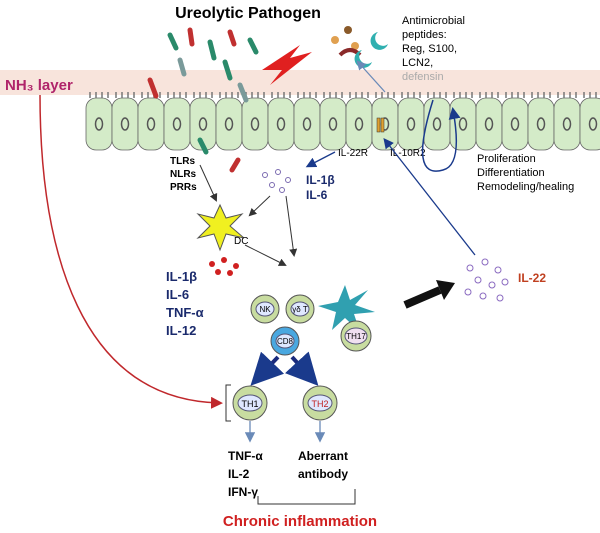 This screenshot has height=533, width=600. What do you see at coordinates (356, 336) in the screenshot?
I see `cell-label: TH17` at bounding box center [356, 336].